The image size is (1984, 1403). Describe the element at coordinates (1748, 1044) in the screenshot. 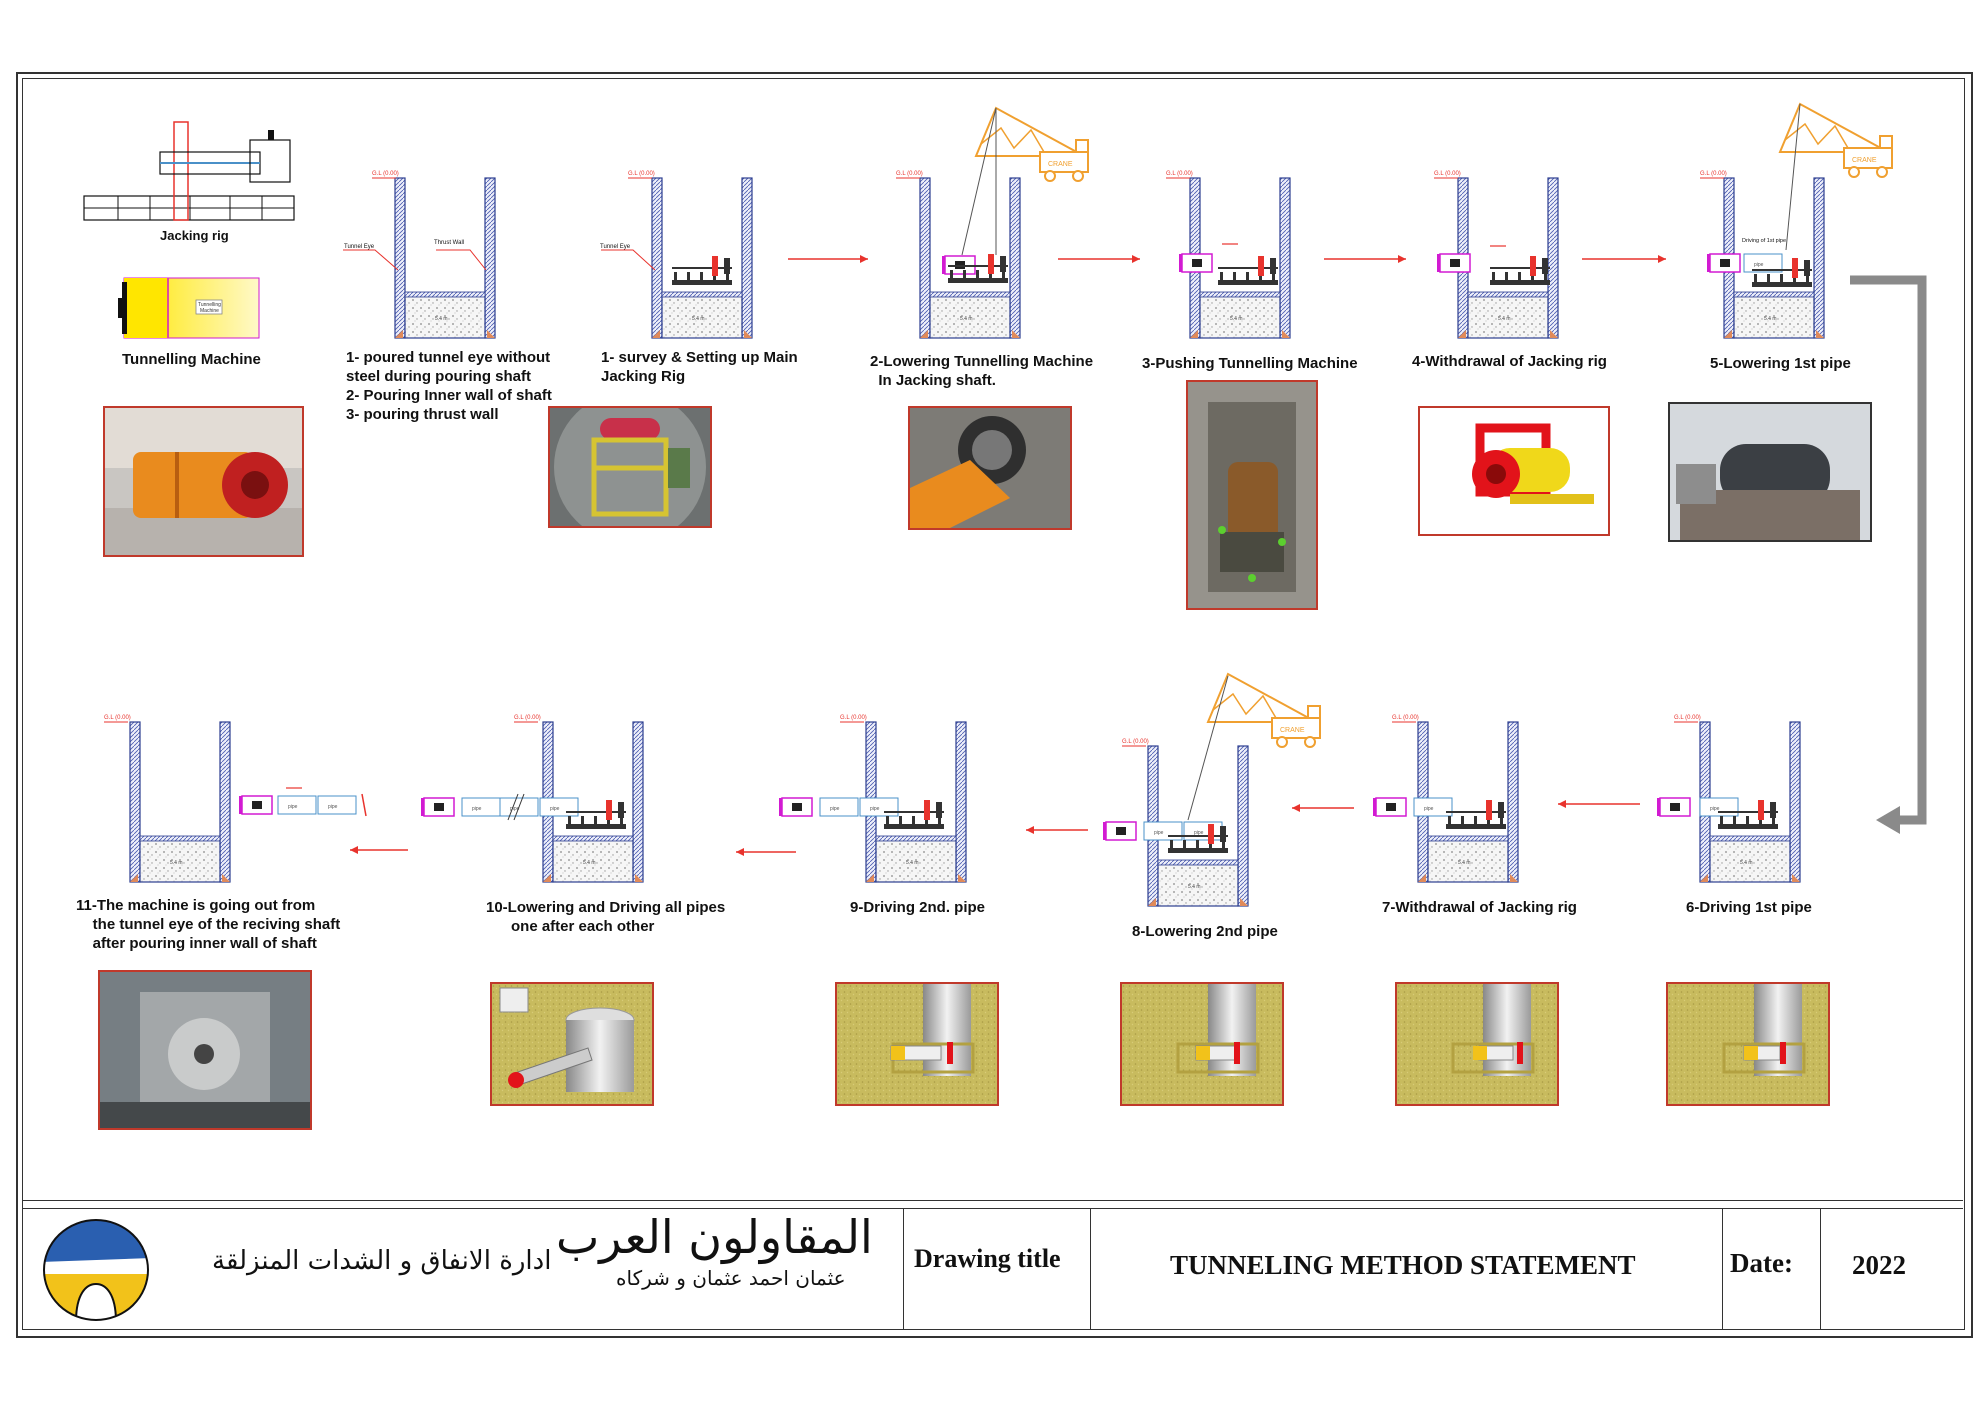

I see `photo-3d-step6` at that location.